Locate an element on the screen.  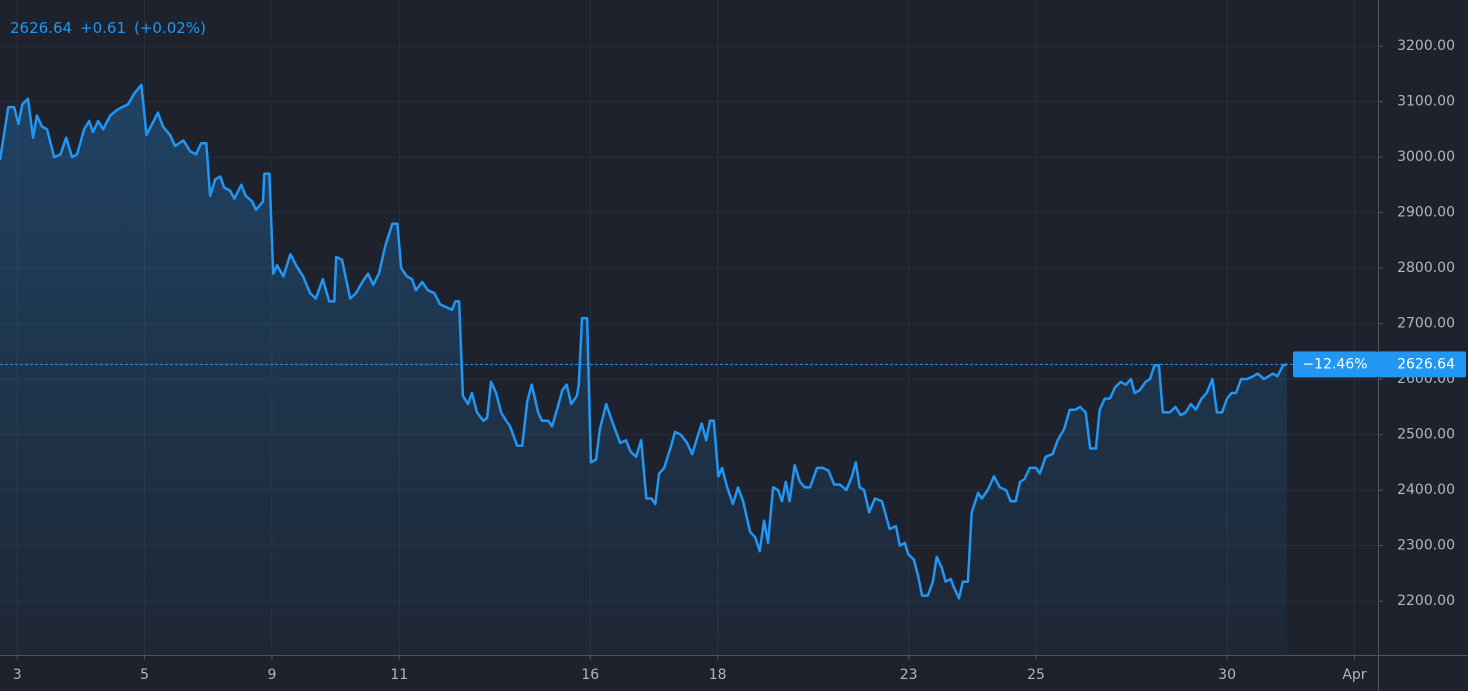
y-tick-label: 2900.00 is located at coordinates (1426, 213).